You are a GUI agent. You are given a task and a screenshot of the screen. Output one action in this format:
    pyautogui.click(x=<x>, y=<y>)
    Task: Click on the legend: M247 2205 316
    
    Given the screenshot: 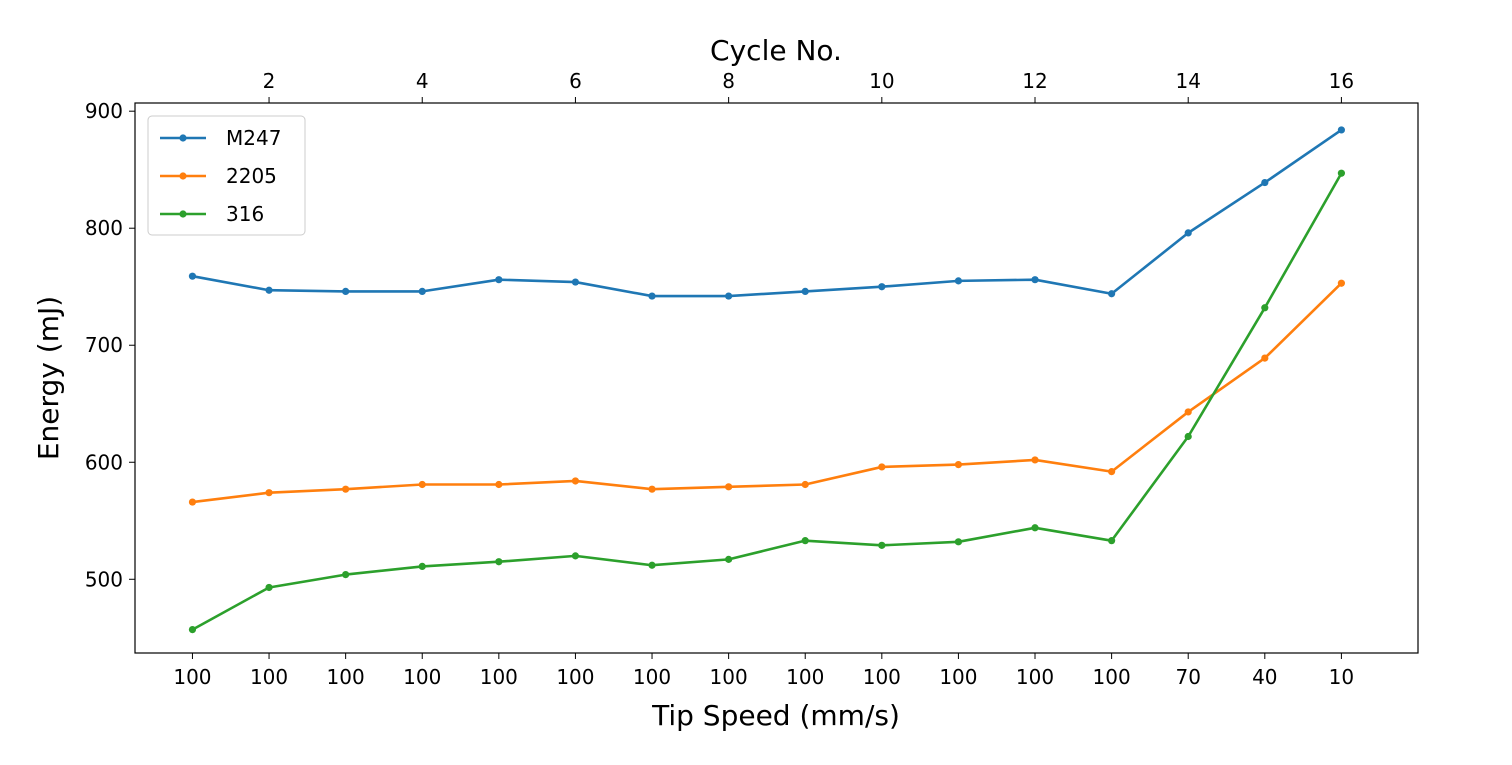 What is the action you would take?
    pyautogui.click(x=226, y=175)
    